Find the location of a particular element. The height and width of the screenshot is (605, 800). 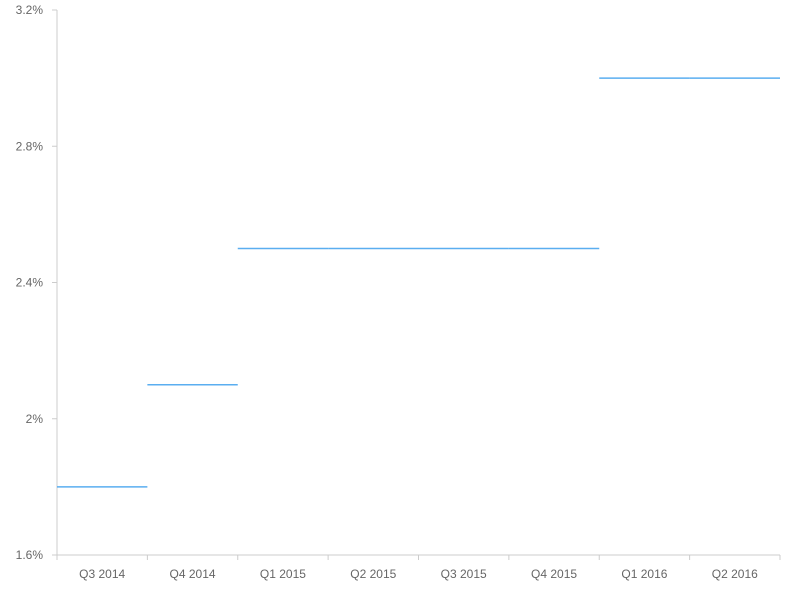

x-tick-label: Q4 2015 is located at coordinates (554, 574).